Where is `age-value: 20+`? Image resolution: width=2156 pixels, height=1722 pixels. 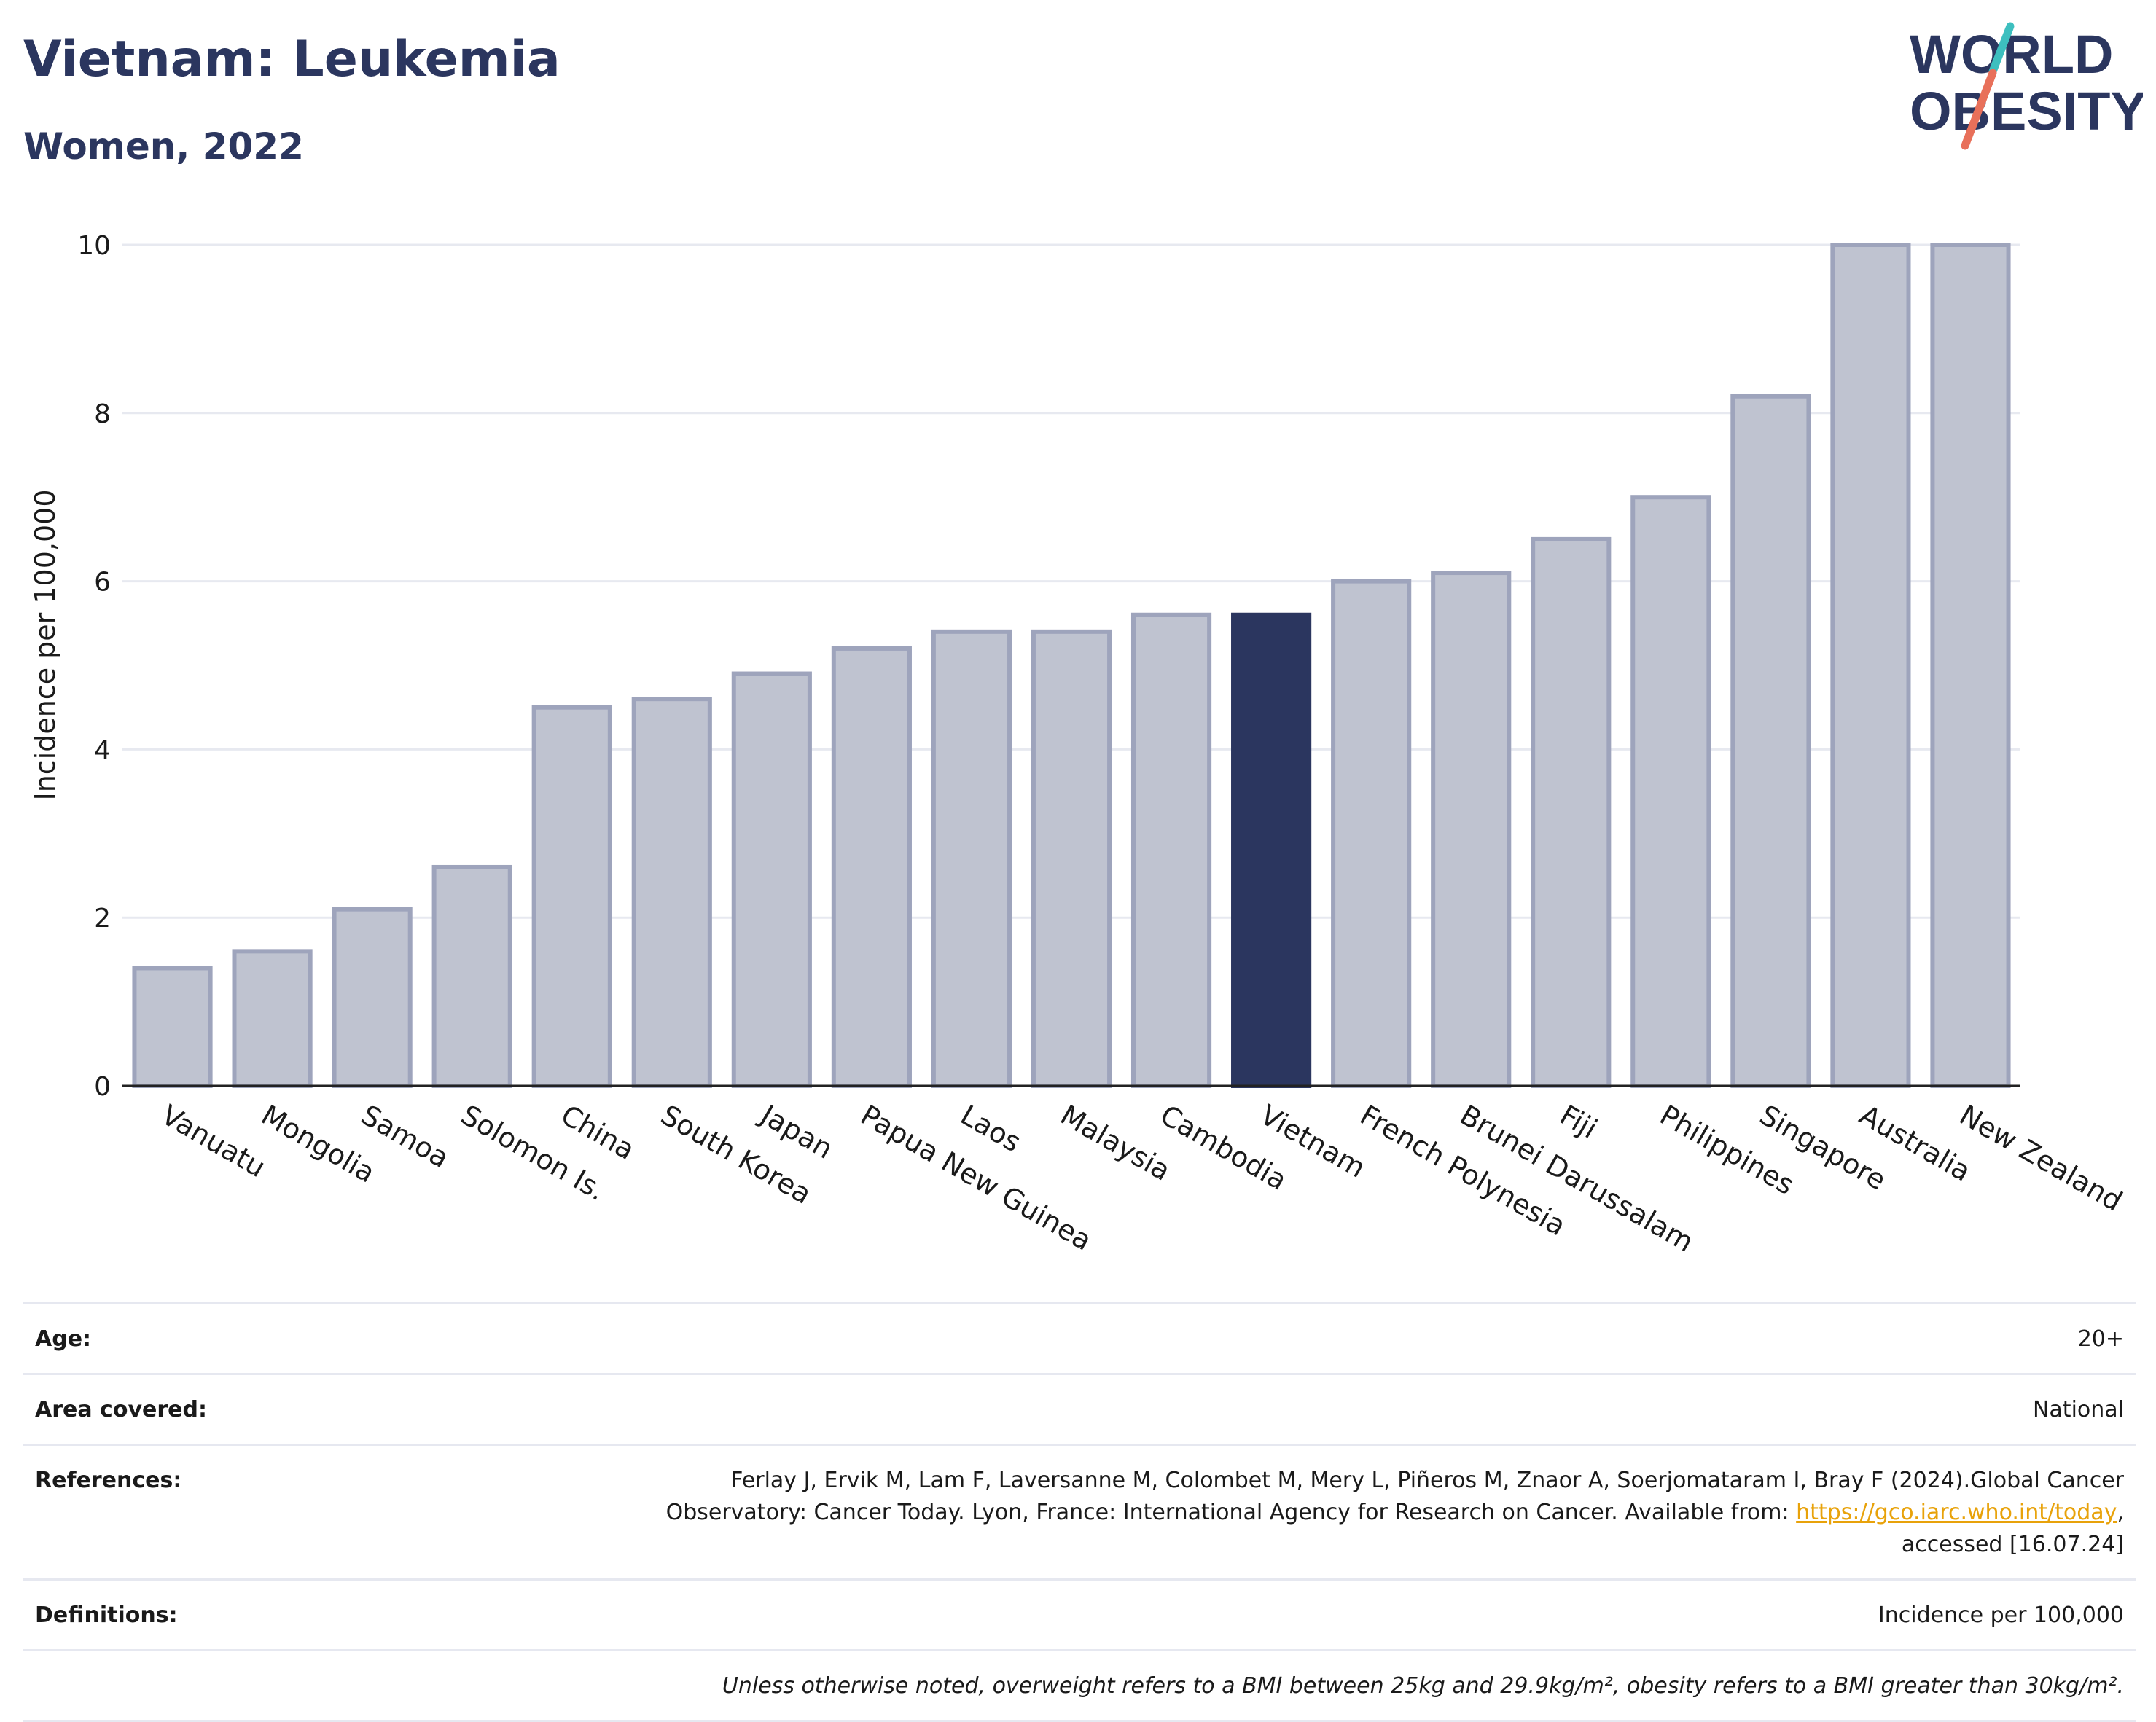
age-value: 20+ is located at coordinates (2101, 1339).